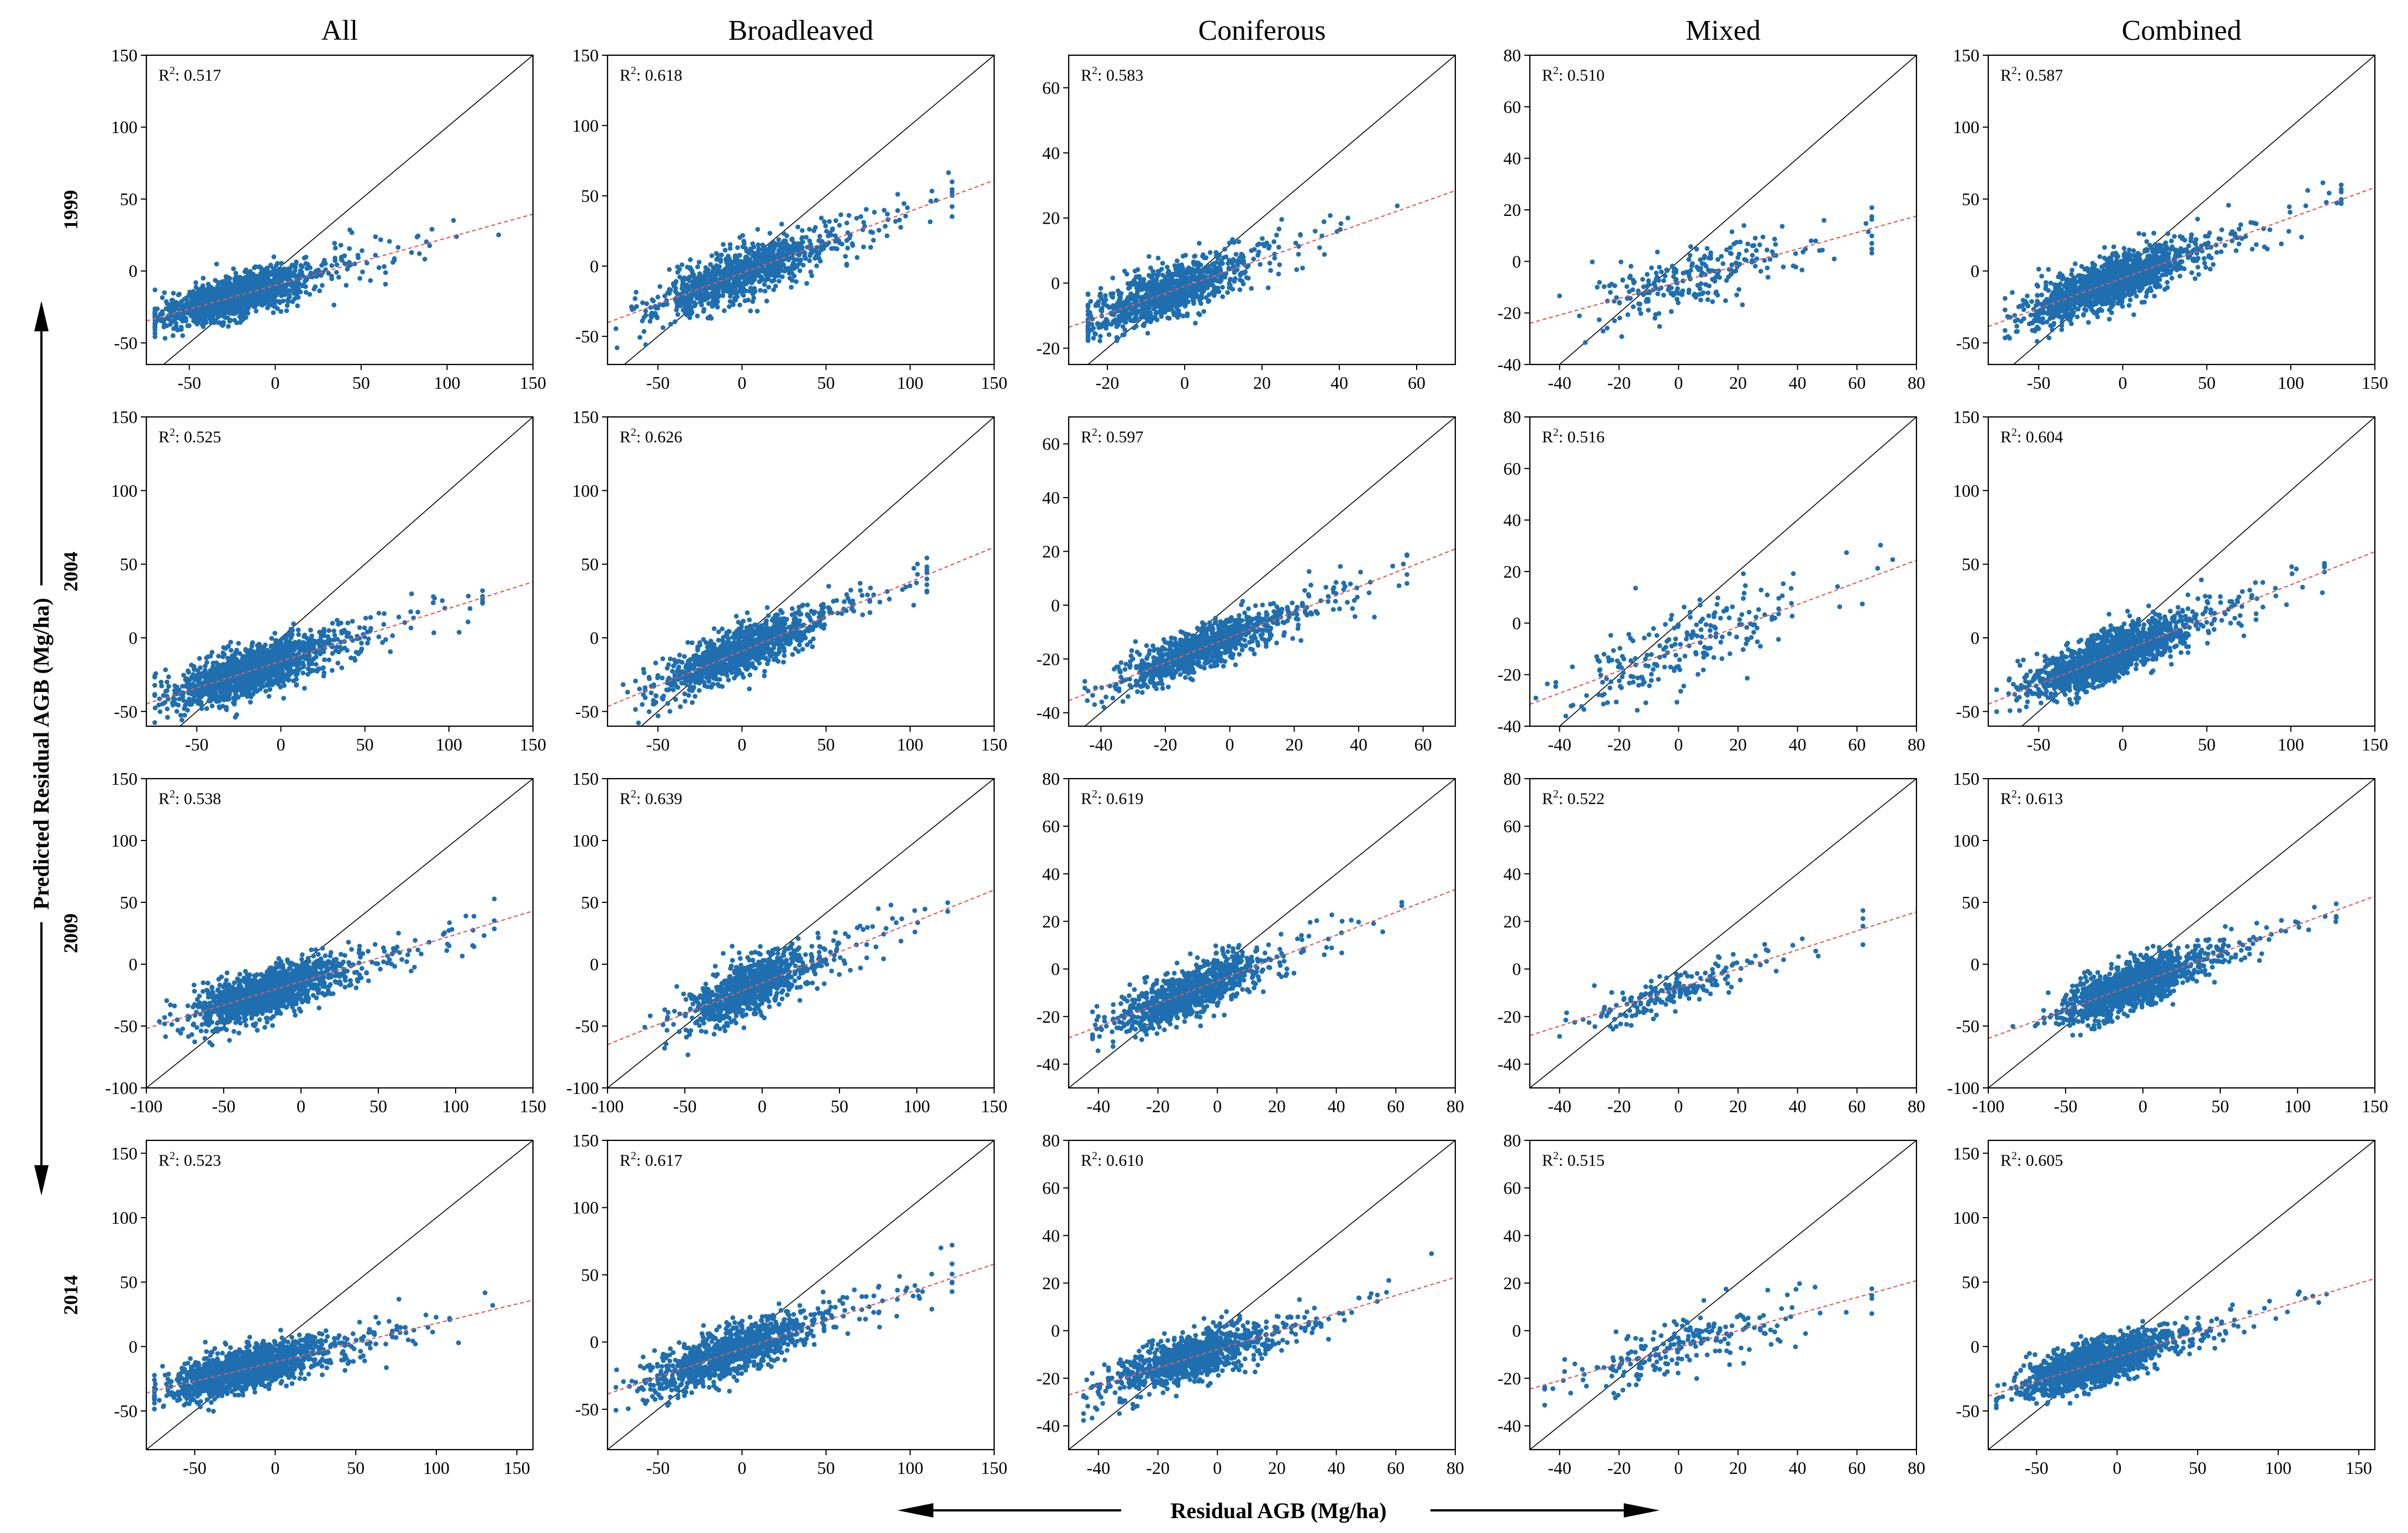  What do you see at coordinates (594, 266) in the screenshot?
I see `y-tick-label: 0` at bounding box center [594, 266].